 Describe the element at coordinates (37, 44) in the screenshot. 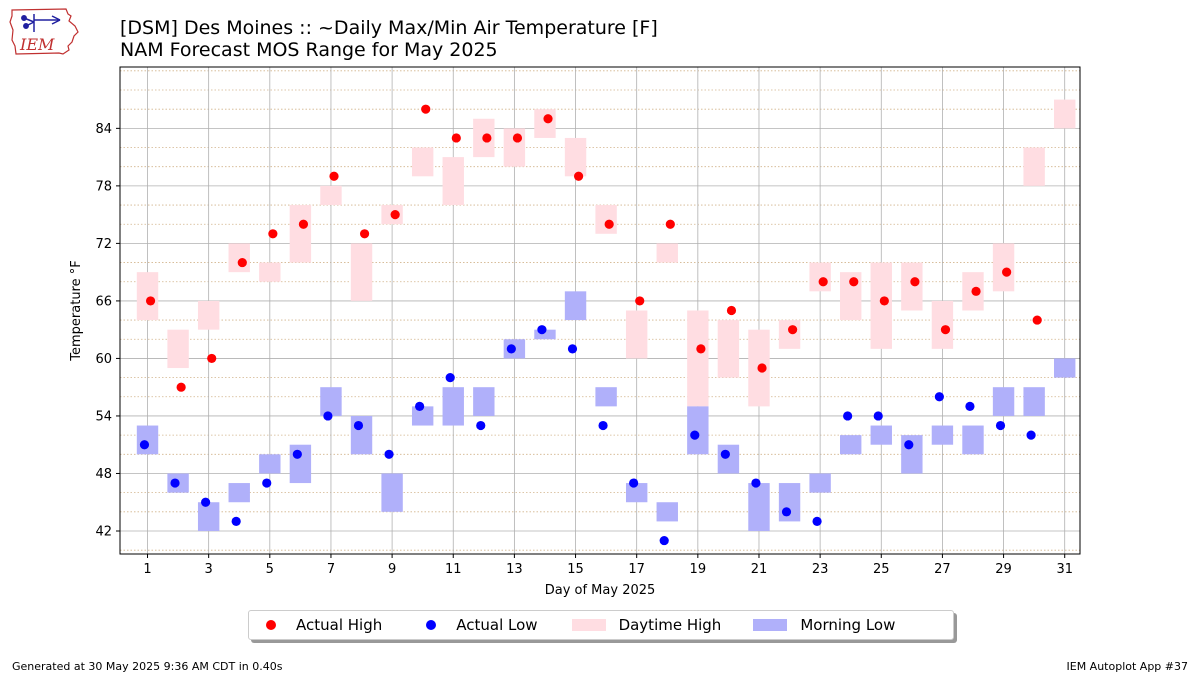

I see `logo-text: IEM` at that location.